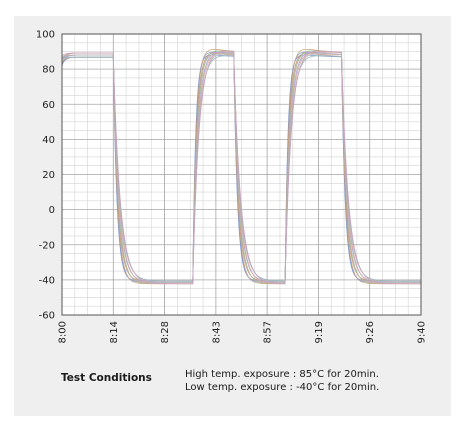  Describe the element at coordinates (106, 378) in the screenshot. I see `test-conditions-title: Test Conditions` at that location.